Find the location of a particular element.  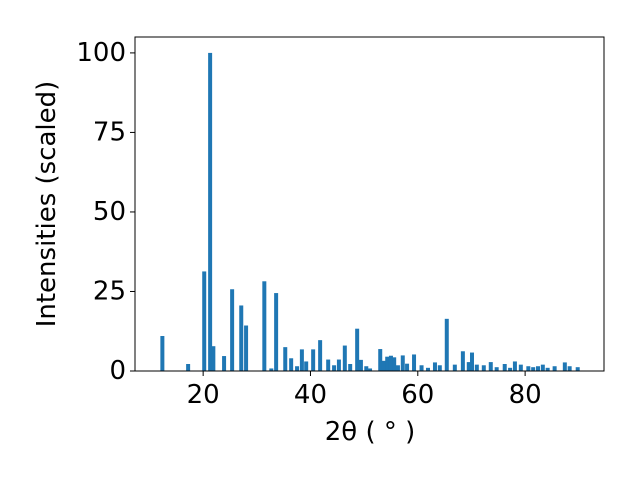

x-tick-label: 60 is located at coordinates (417, 395).